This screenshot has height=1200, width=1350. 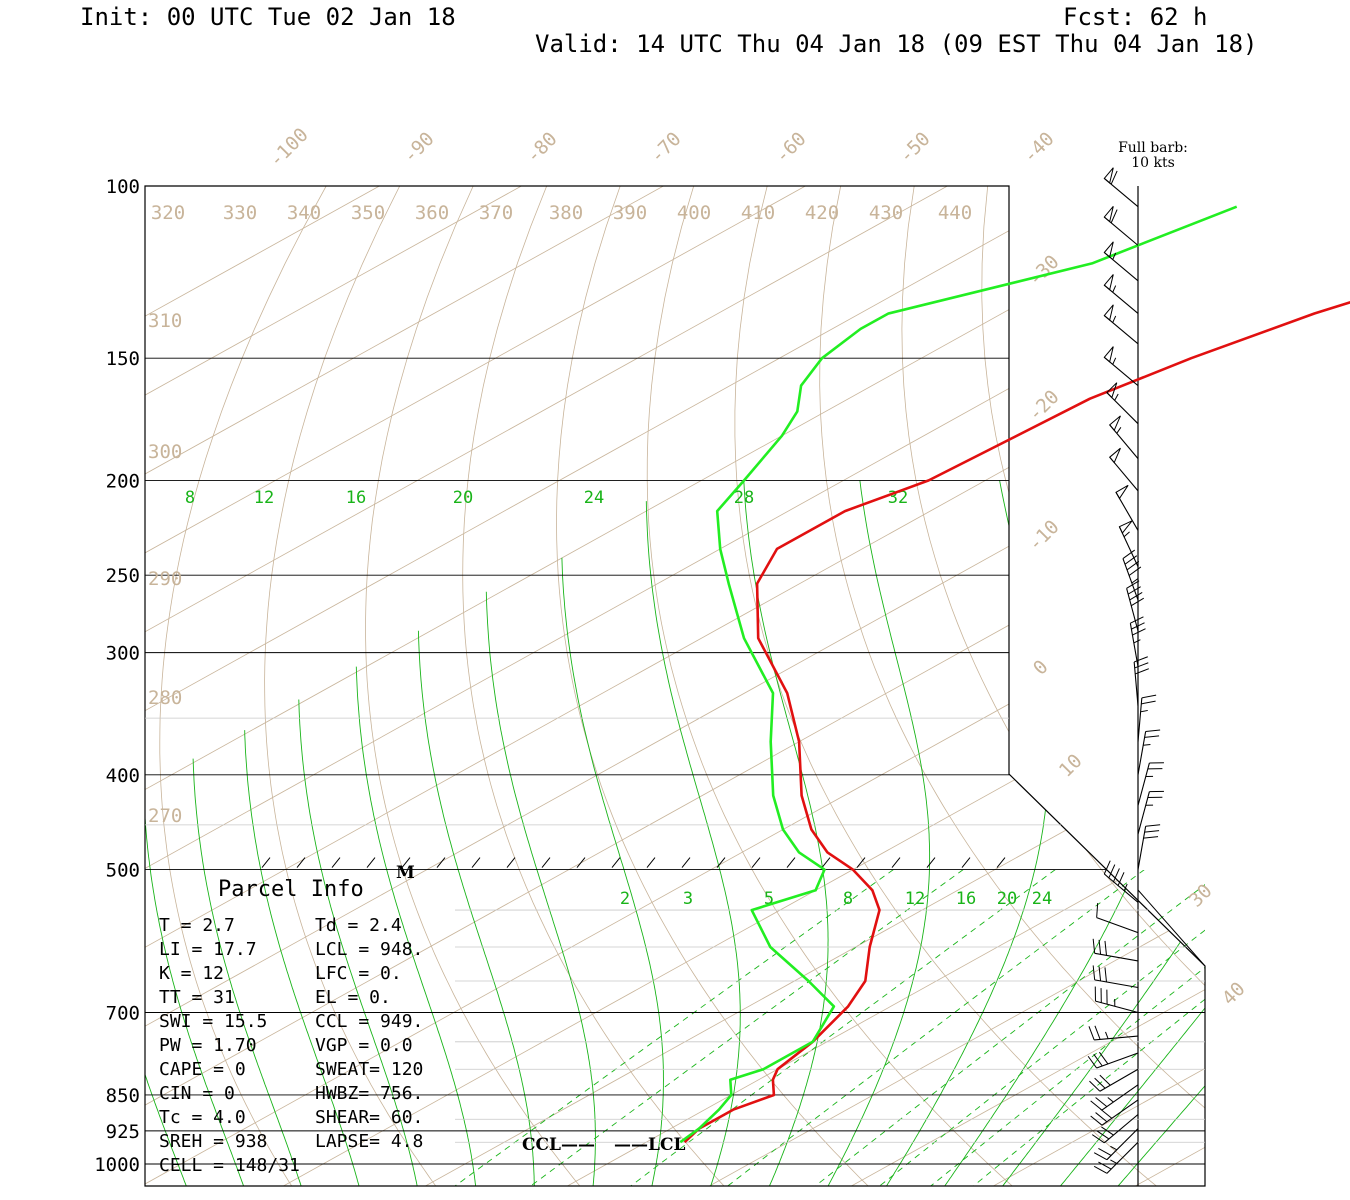 I want to click on init-time: Init: 00 UTC Tue 02 Jan 18, so click(x=268, y=17).